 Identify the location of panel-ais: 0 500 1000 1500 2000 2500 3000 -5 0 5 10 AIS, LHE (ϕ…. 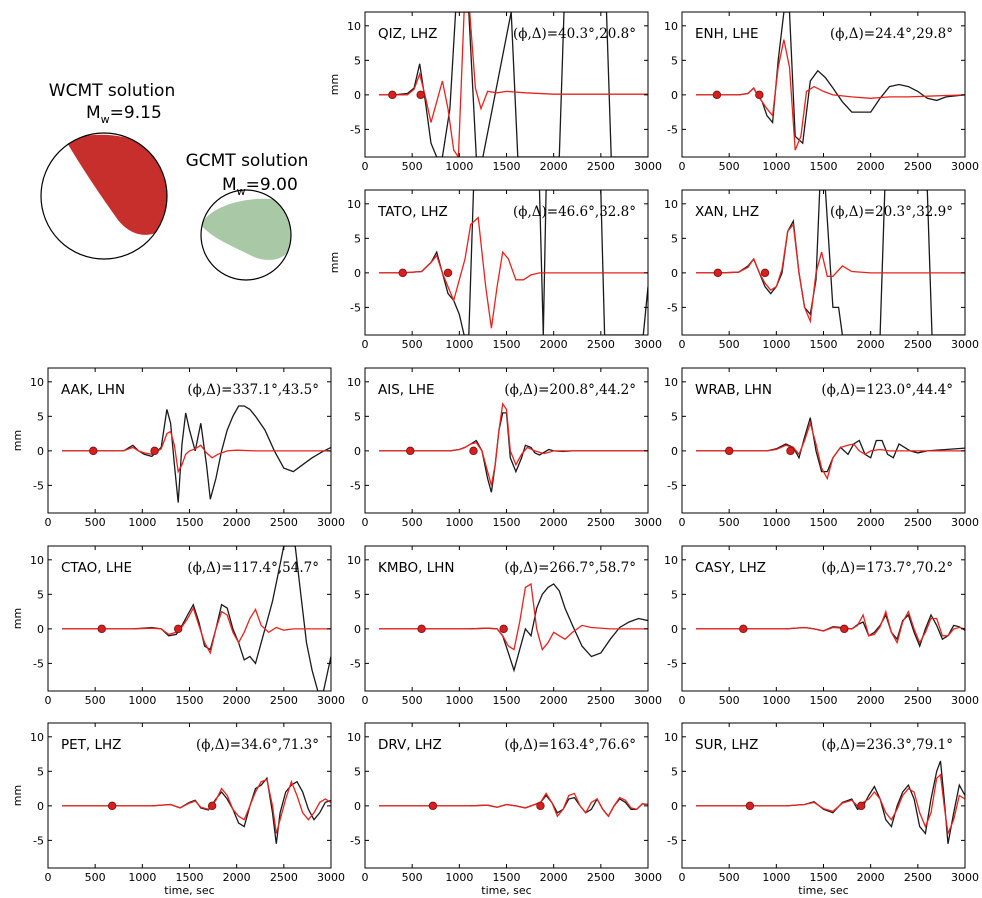
(504, 448).